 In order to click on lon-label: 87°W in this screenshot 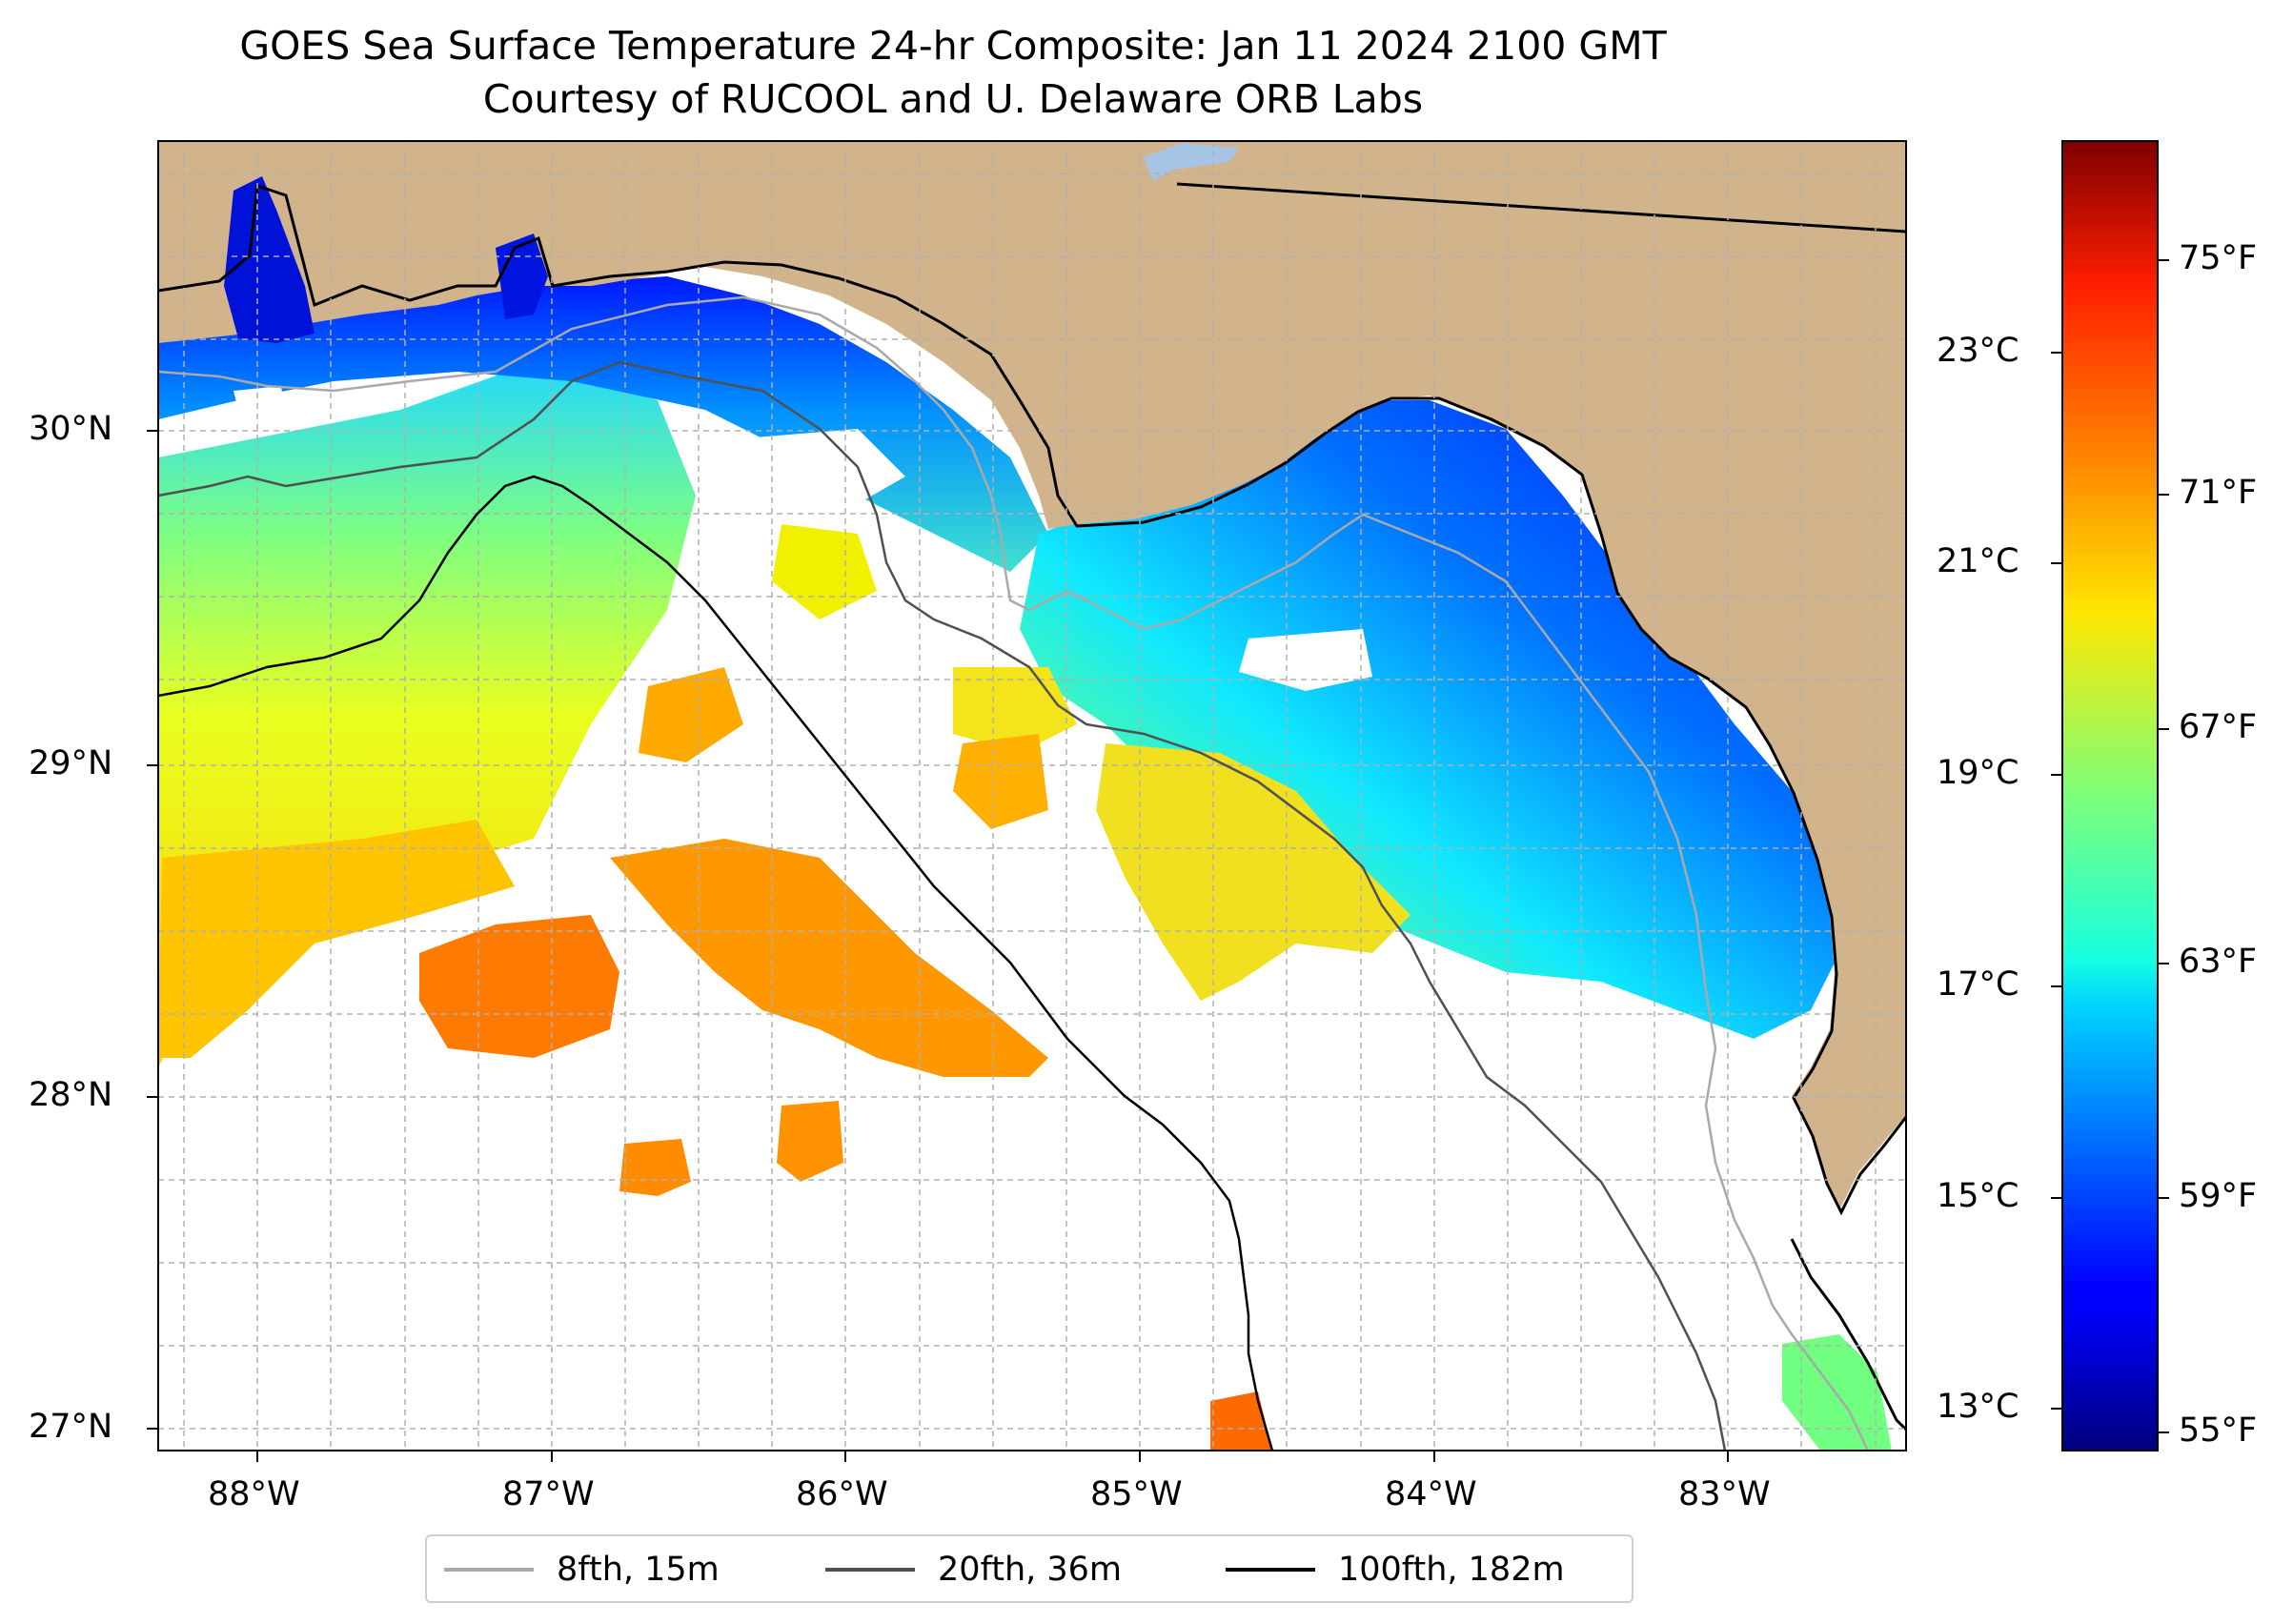, I will do `click(548, 1494)`.